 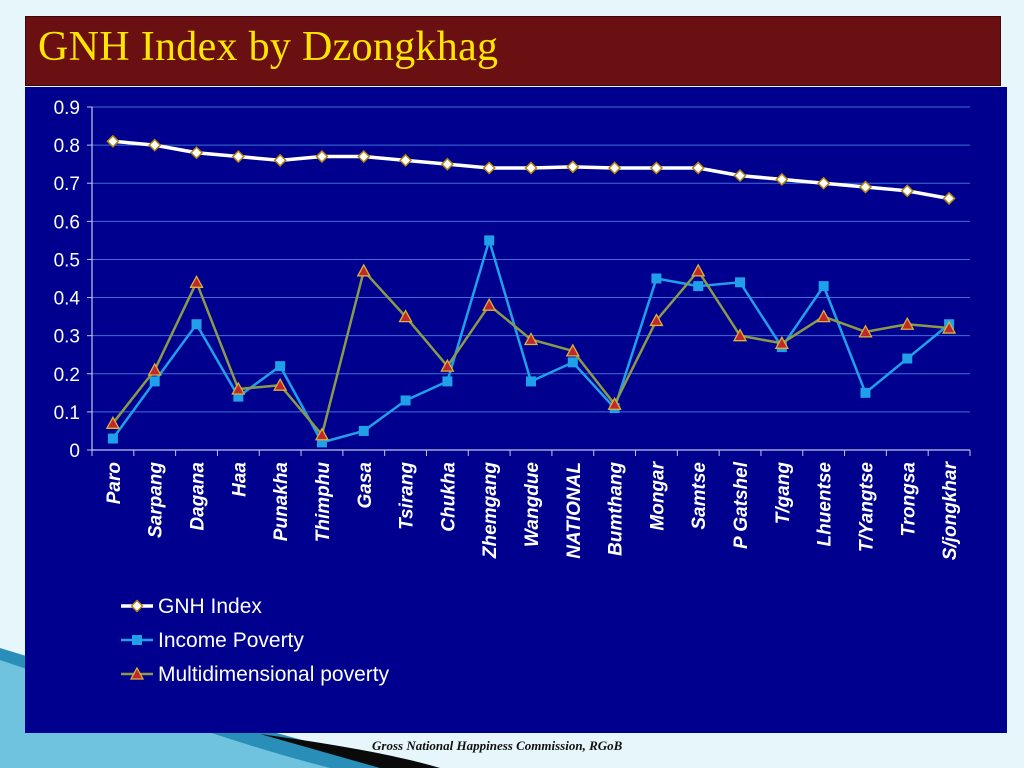 I want to click on legend-label: Multidimensional poverty, so click(x=274, y=674).